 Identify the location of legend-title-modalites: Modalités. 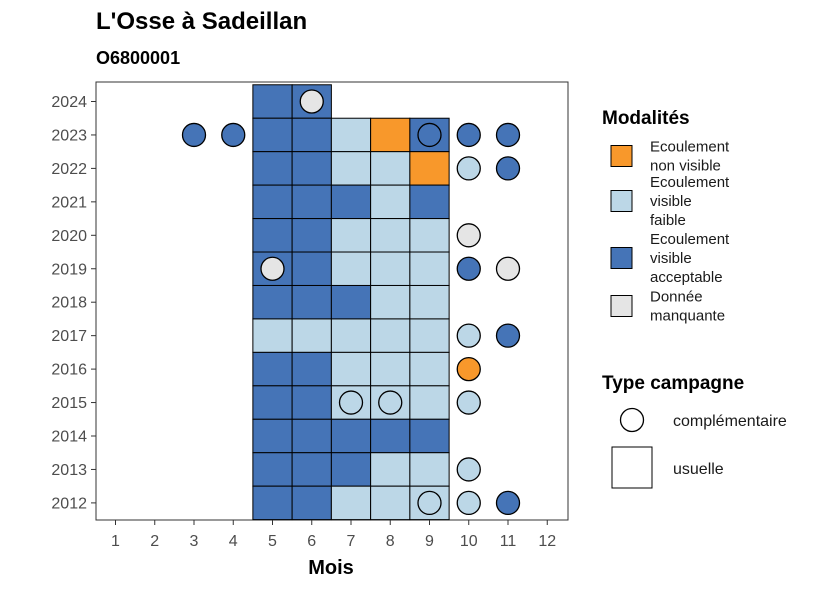
(646, 118).